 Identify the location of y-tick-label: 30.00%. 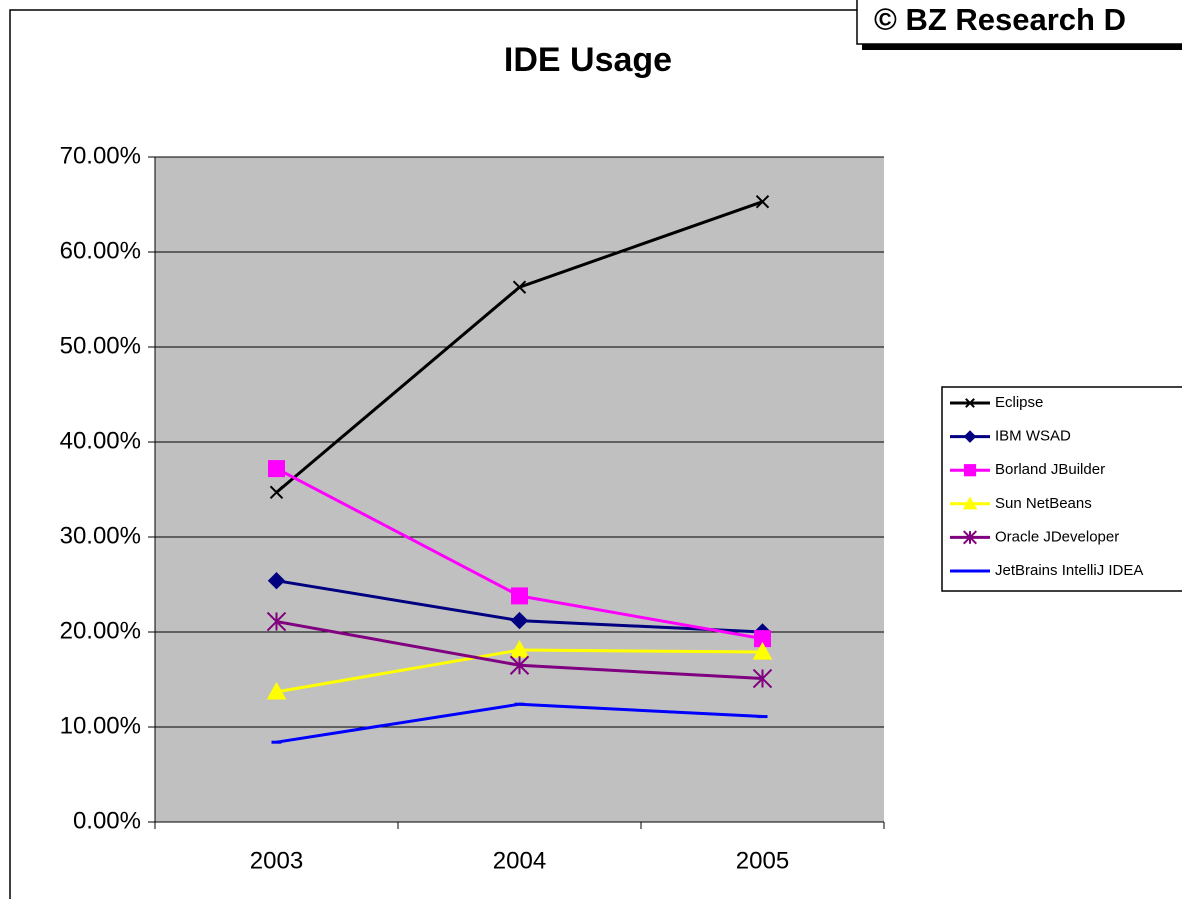
(100, 535).